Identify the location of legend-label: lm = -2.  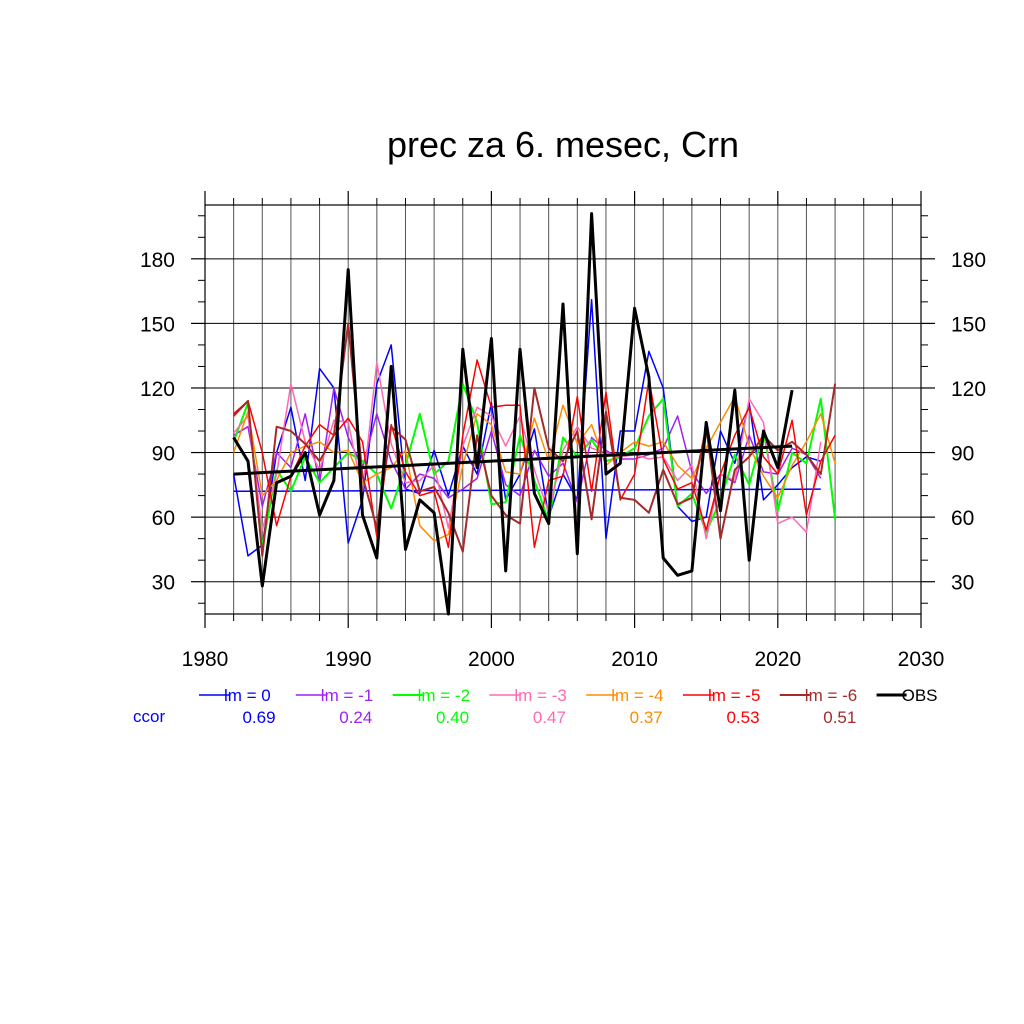
(444, 695).